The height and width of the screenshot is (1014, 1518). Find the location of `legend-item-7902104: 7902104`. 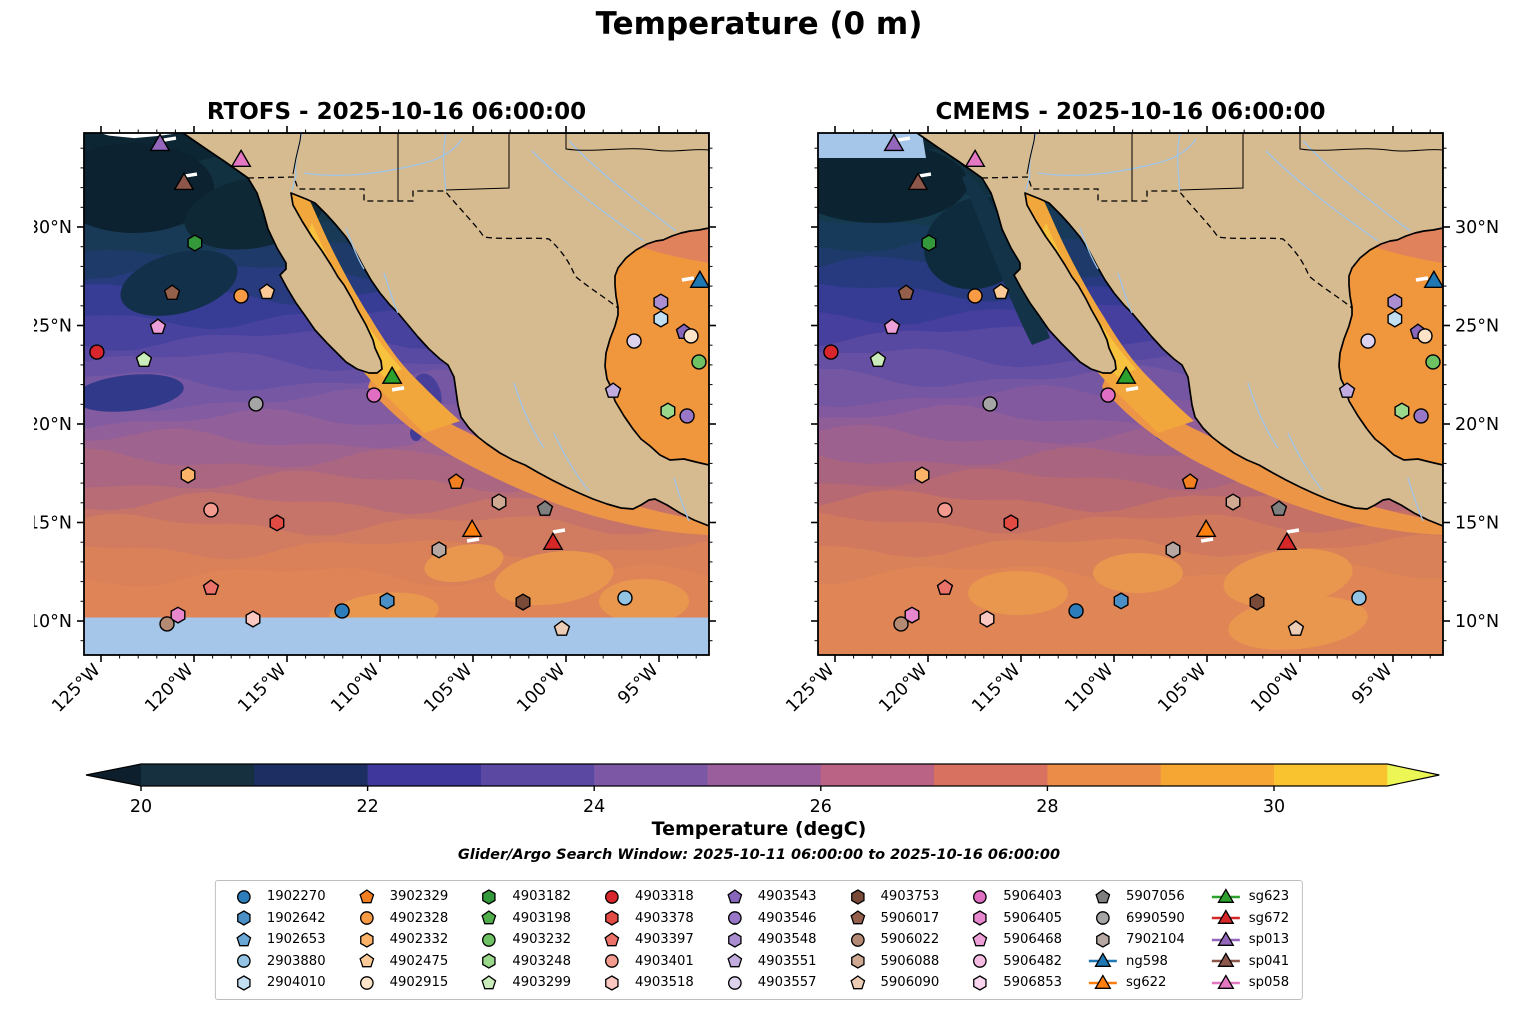

legend-item-7902104: 7902104 is located at coordinates (1136, 940).